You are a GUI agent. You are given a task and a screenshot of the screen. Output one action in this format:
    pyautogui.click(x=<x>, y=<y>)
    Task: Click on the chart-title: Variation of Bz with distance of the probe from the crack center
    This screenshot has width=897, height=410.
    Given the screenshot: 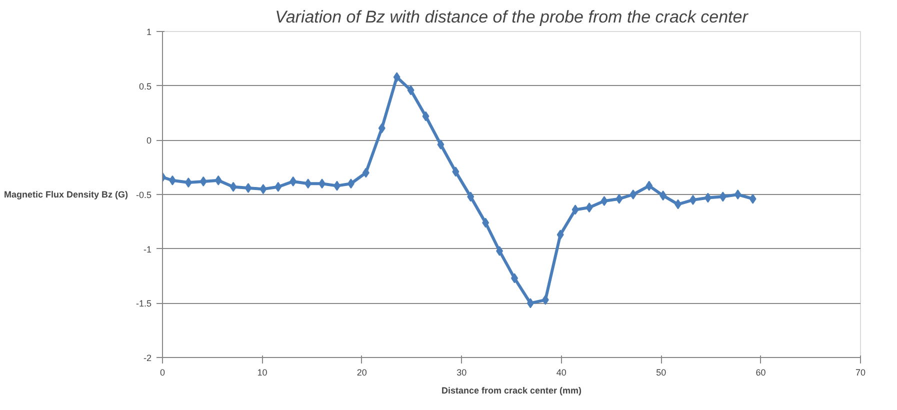 What is the action you would take?
    pyautogui.click(x=512, y=17)
    